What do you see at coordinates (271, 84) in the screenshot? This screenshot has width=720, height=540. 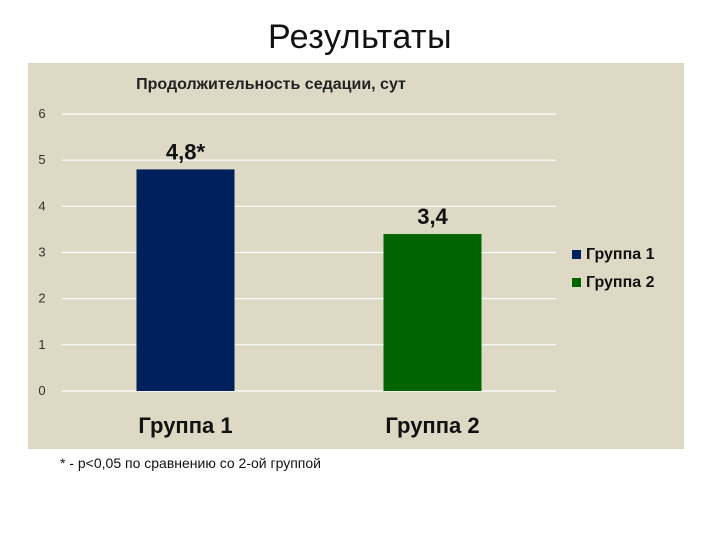 I see `chart-title: Продолжительность седации, сут` at bounding box center [271, 84].